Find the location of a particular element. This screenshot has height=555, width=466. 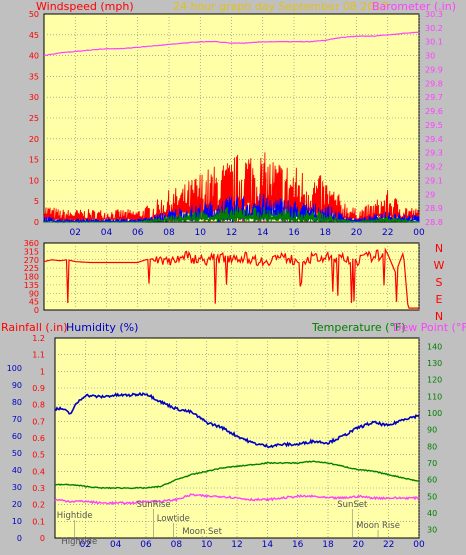

windspeed-label: Windspeed (mph) is located at coordinates (85, 6).